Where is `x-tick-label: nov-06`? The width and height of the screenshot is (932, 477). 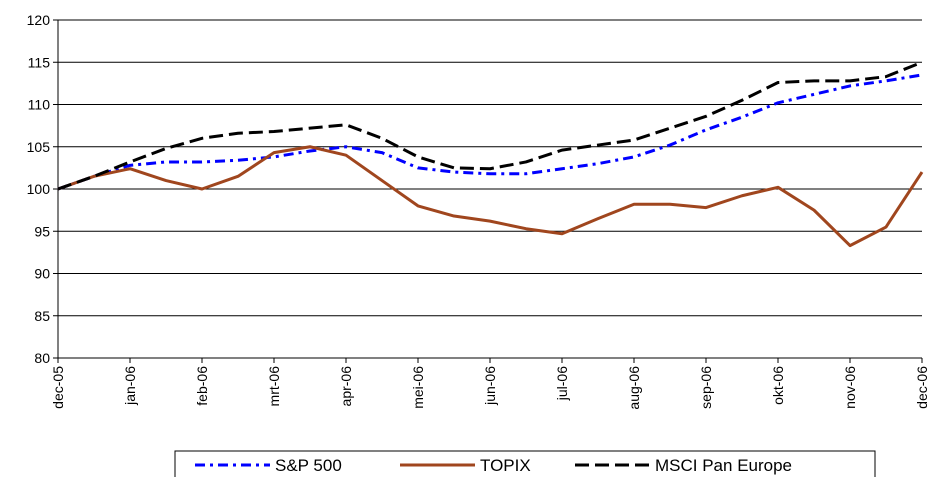
x-tick-label: nov-06 is located at coordinates (850, 387).